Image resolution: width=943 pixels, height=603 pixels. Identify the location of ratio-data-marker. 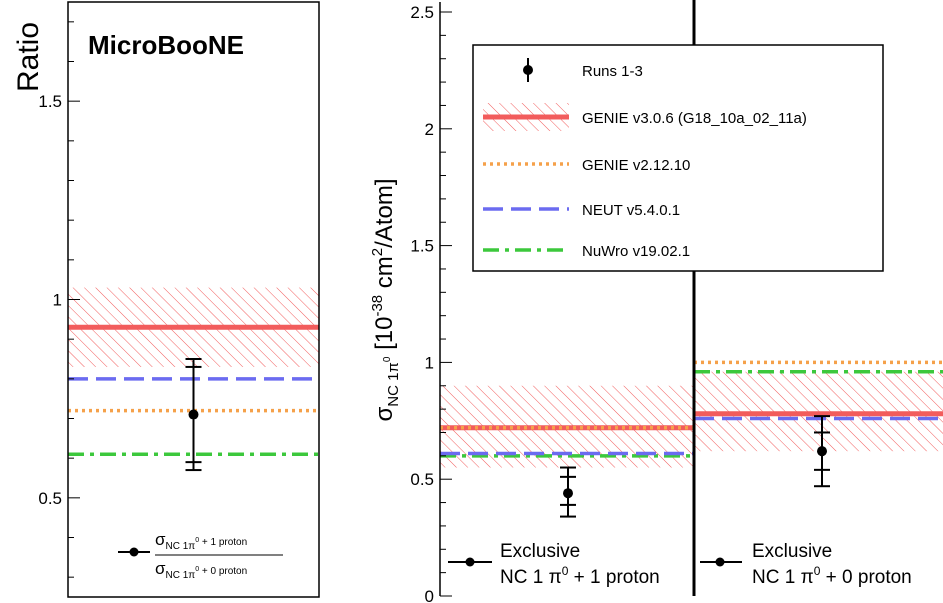
(193, 414).